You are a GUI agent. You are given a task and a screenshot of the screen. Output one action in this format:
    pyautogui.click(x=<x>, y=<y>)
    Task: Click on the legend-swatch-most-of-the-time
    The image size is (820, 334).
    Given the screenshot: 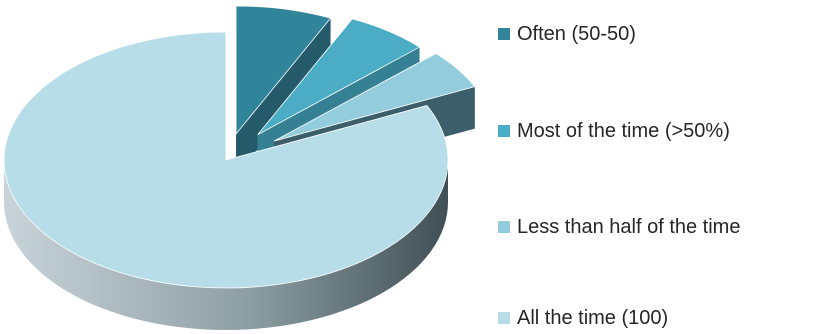 What is the action you would take?
    pyautogui.click(x=504, y=131)
    